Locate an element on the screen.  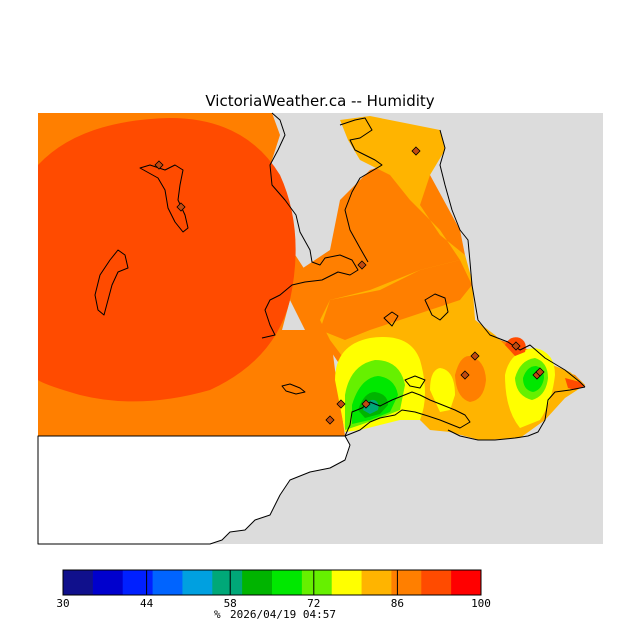
legend-tick-label: 58 is located at coordinates (230, 603).